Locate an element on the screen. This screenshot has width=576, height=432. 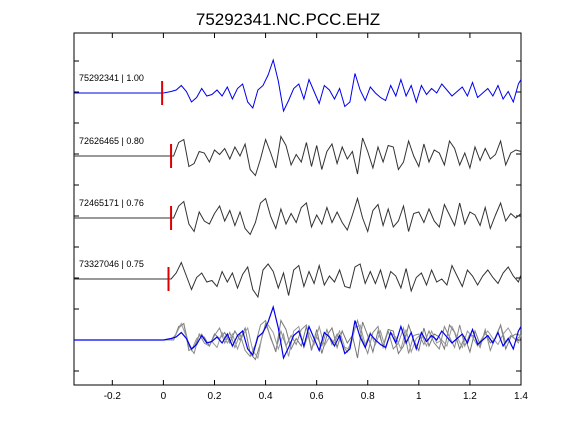
overlay-master-trace is located at coordinates (298, 332).